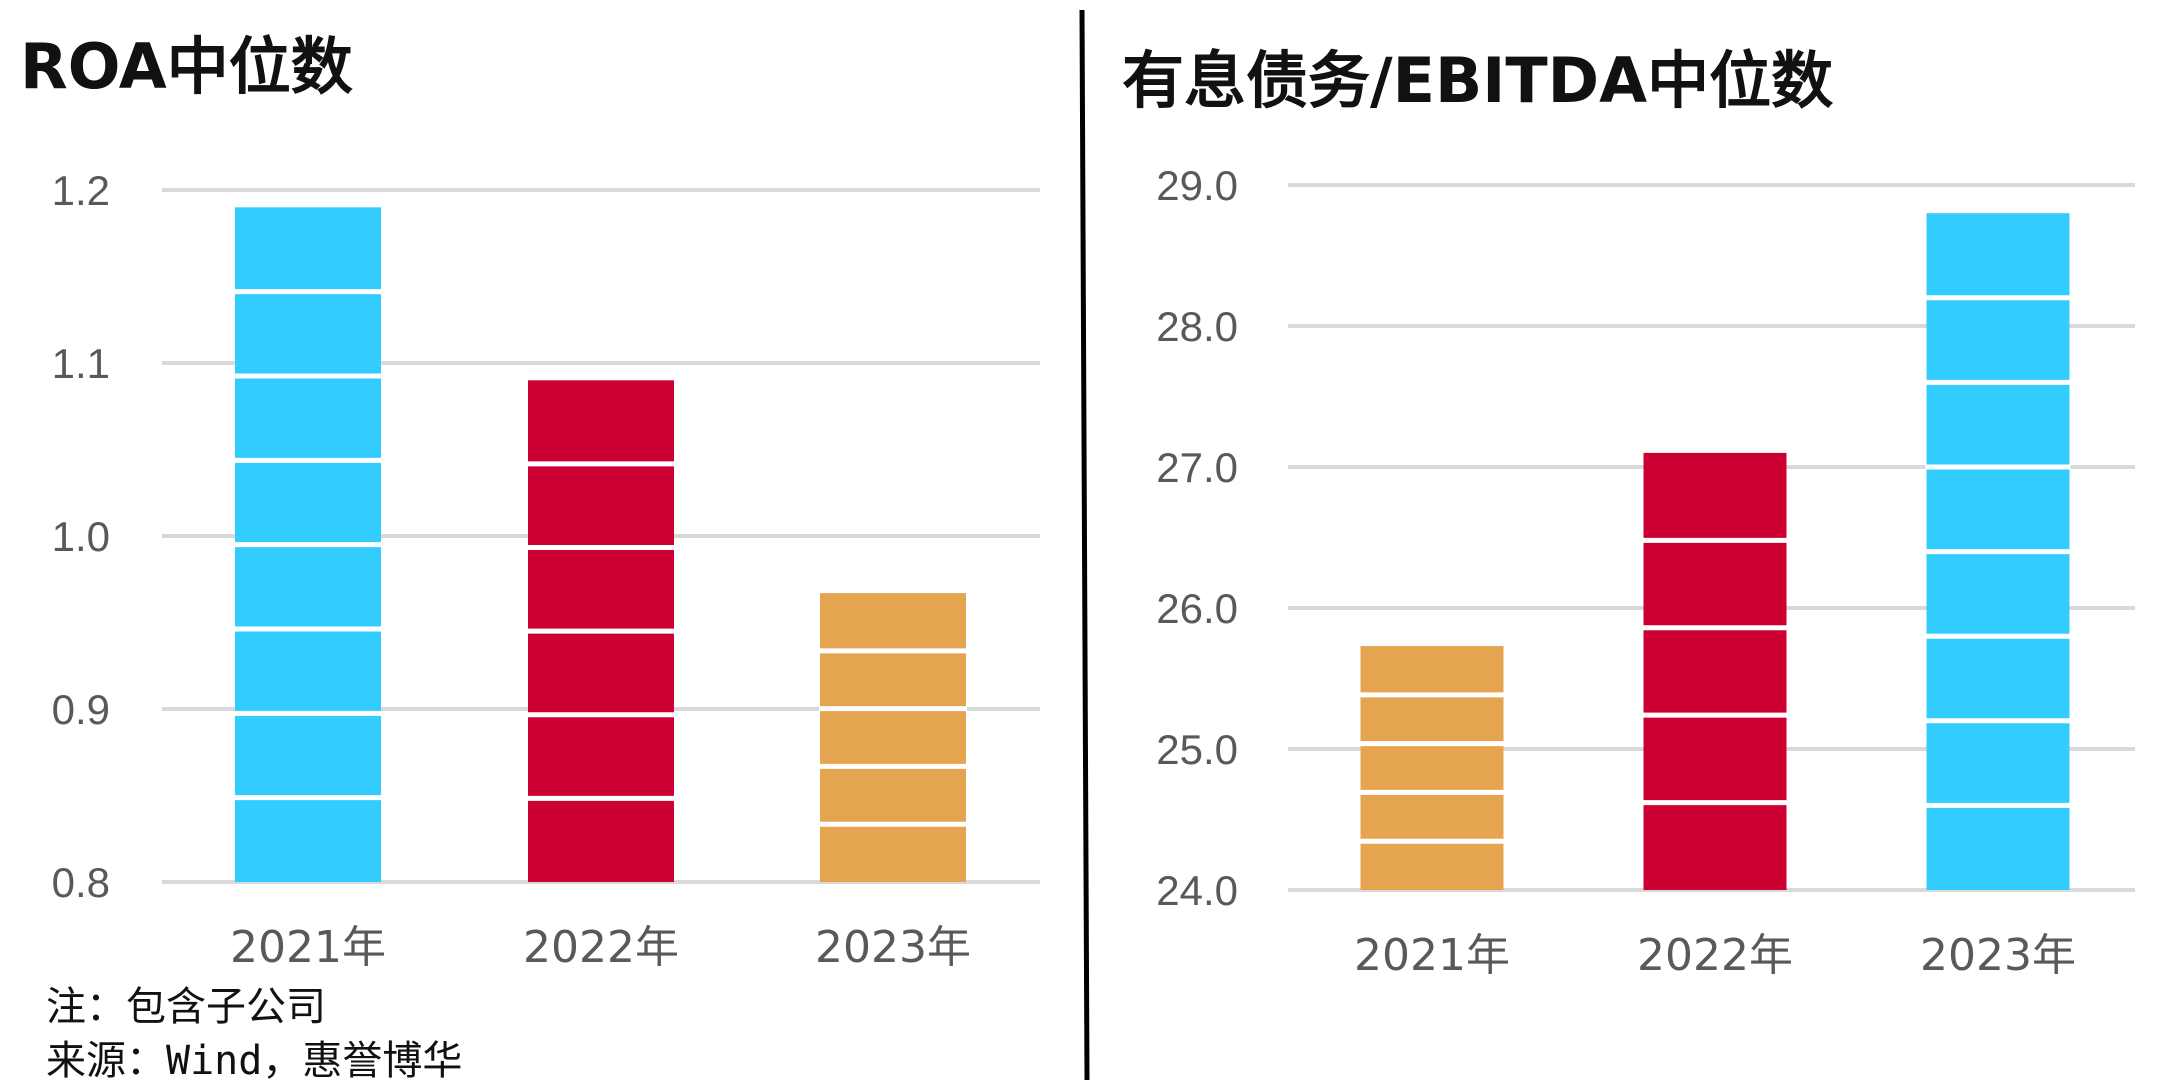 The image size is (2175, 1086). What do you see at coordinates (1715, 671) in the screenshot?
I see `debt-ebitda-bar-2022年` at bounding box center [1715, 671].